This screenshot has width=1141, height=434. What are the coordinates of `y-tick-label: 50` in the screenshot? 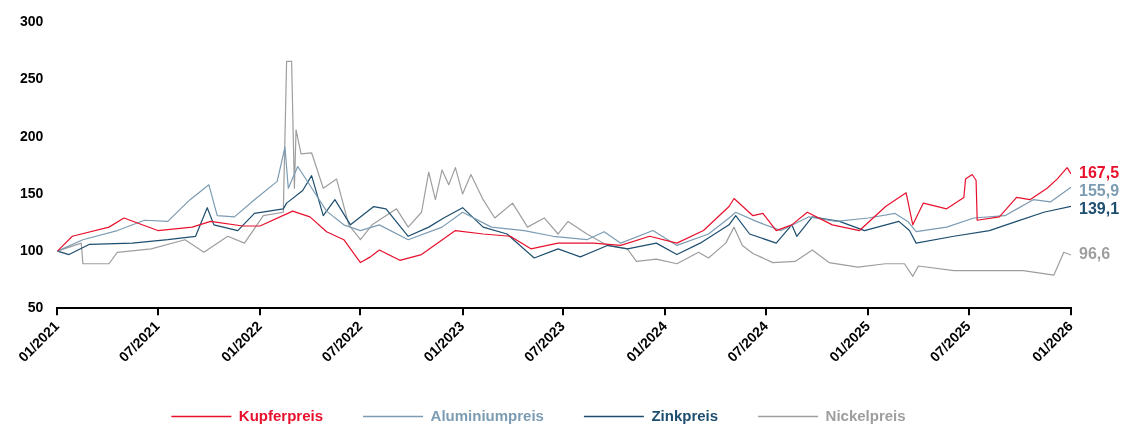 It's located at (35, 307).